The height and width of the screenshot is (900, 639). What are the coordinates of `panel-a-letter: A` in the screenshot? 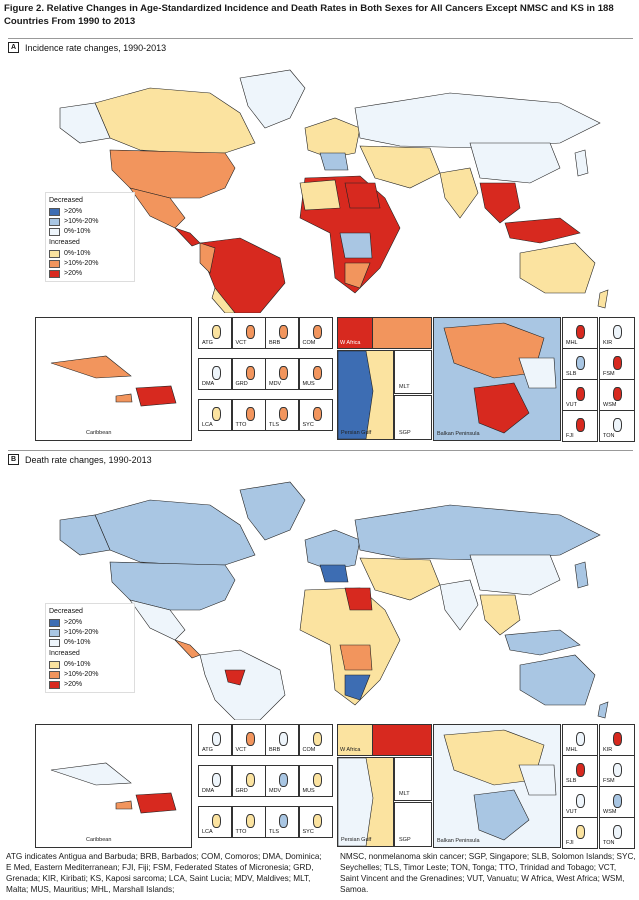 It's located at (13, 47).